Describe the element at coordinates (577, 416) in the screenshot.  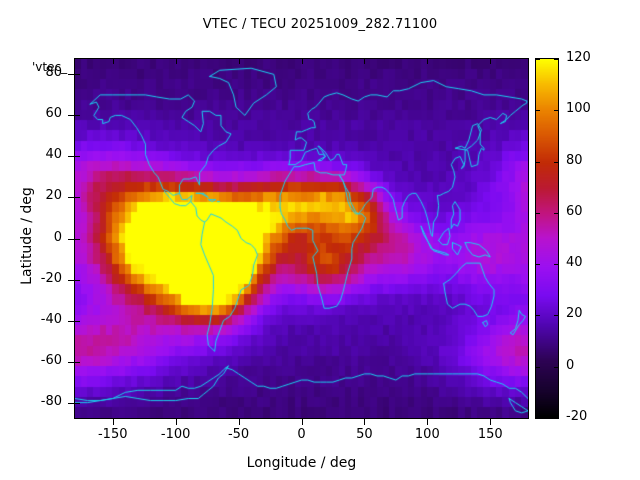
I see `colorbar-tick-label: -20` at that location.